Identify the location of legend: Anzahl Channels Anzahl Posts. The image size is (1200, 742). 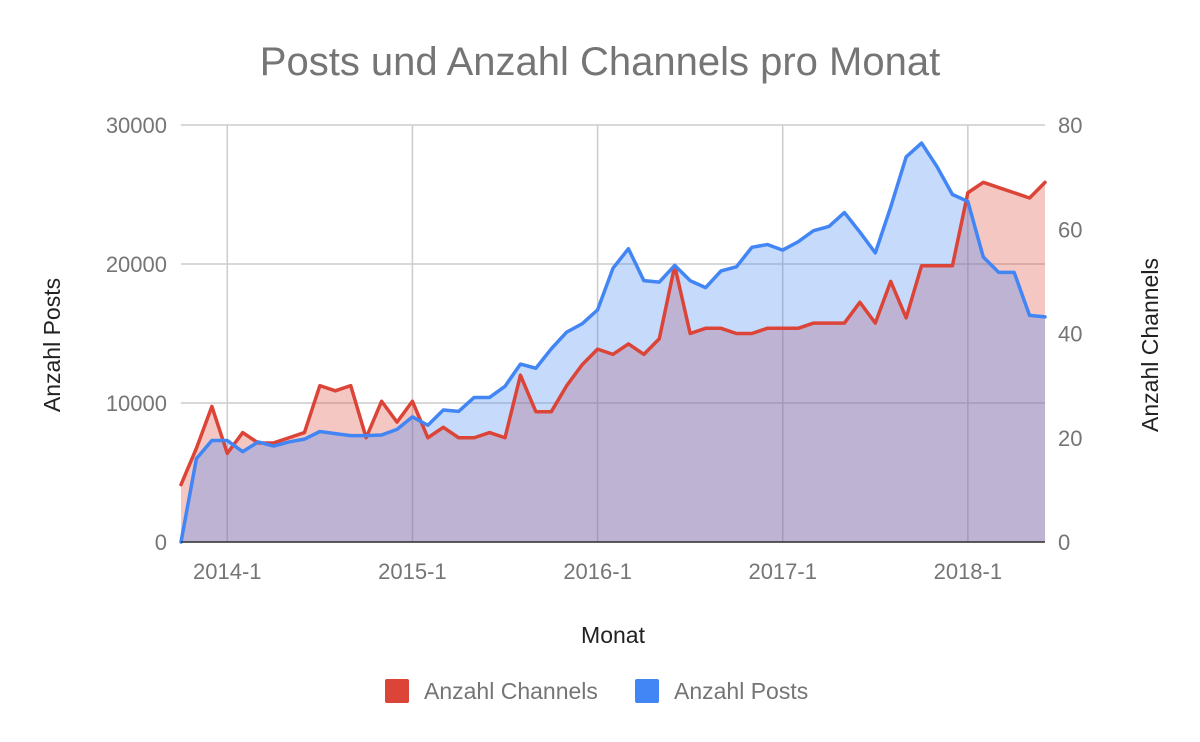
(596, 691).